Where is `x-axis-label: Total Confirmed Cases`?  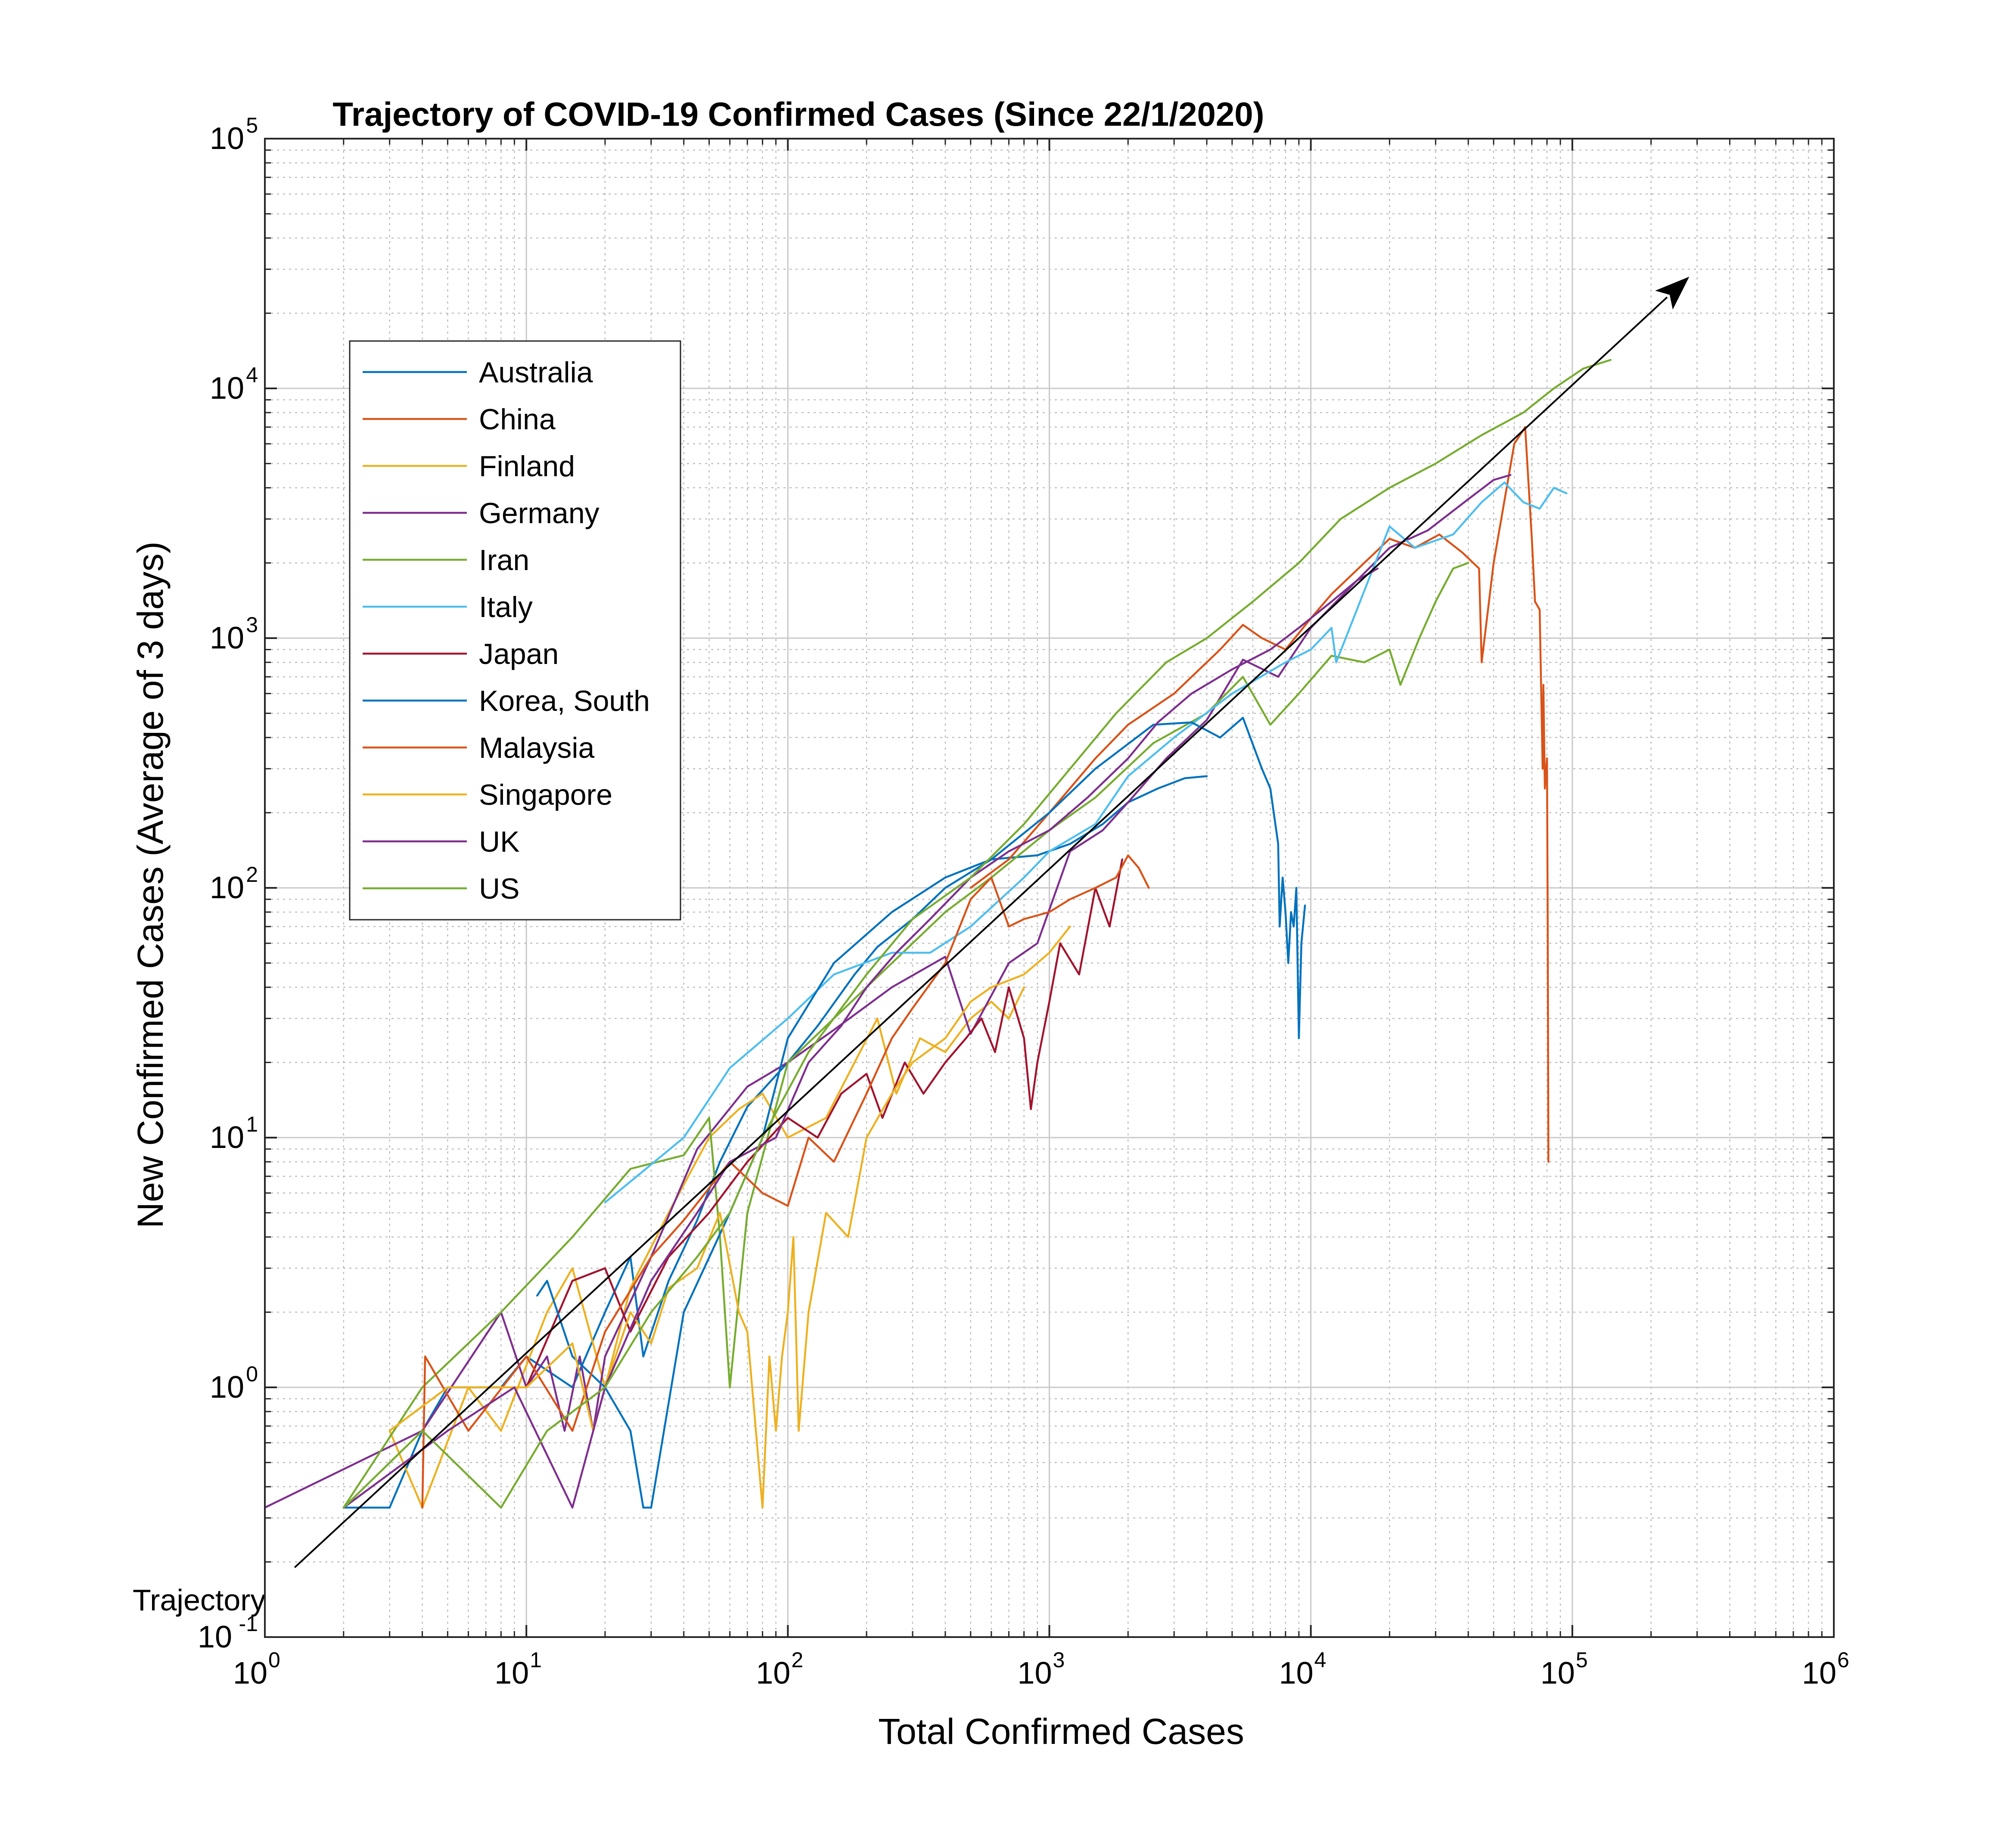
x-axis-label: Total Confirmed Cases is located at coordinates (1061, 1732).